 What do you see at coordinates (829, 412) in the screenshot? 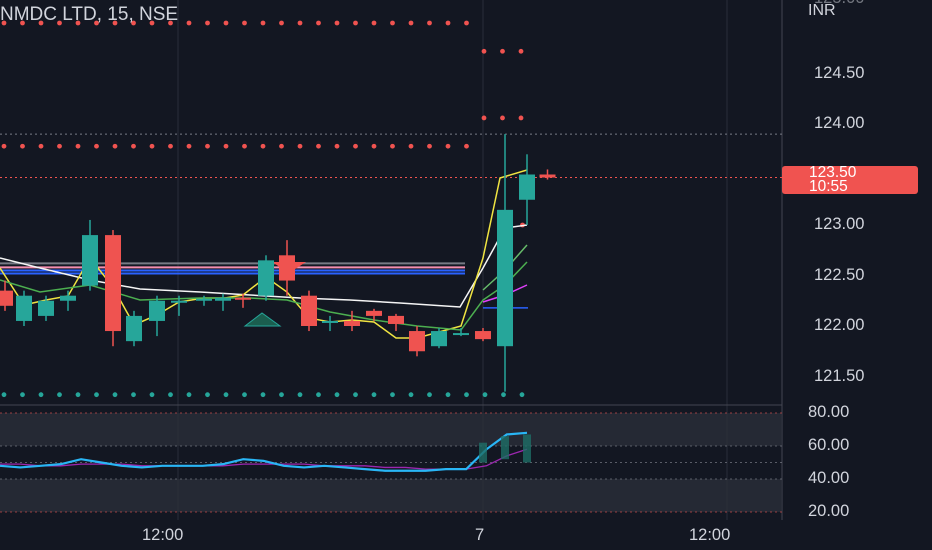
I see `oscillator-axis-label: 80.00` at bounding box center [829, 412].